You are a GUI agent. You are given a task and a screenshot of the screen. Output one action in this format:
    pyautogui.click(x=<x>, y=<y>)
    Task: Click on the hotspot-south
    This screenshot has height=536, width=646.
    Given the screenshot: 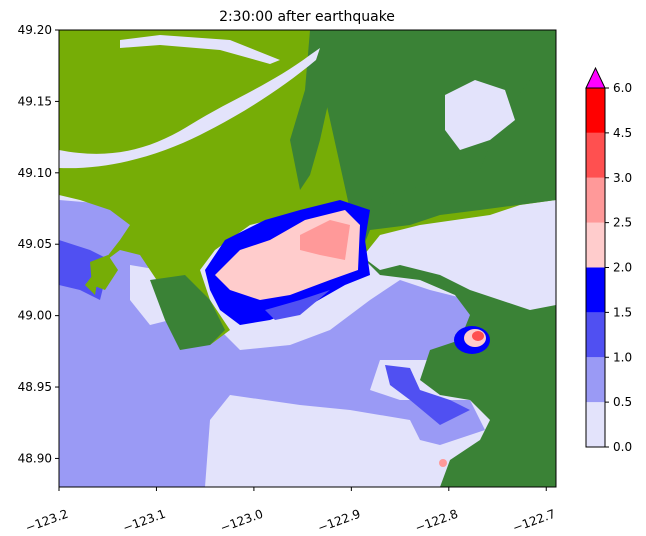 What is the action you would take?
    pyautogui.click(x=443, y=463)
    